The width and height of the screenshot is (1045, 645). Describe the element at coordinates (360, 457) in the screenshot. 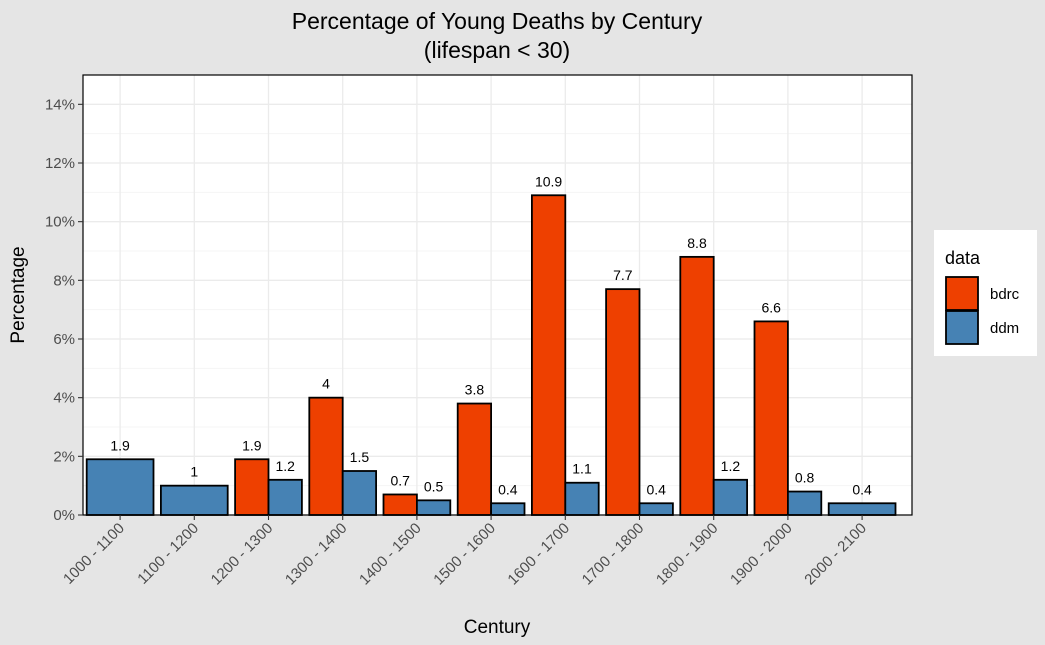

I see `data-label-ddm: 1.5` at that location.